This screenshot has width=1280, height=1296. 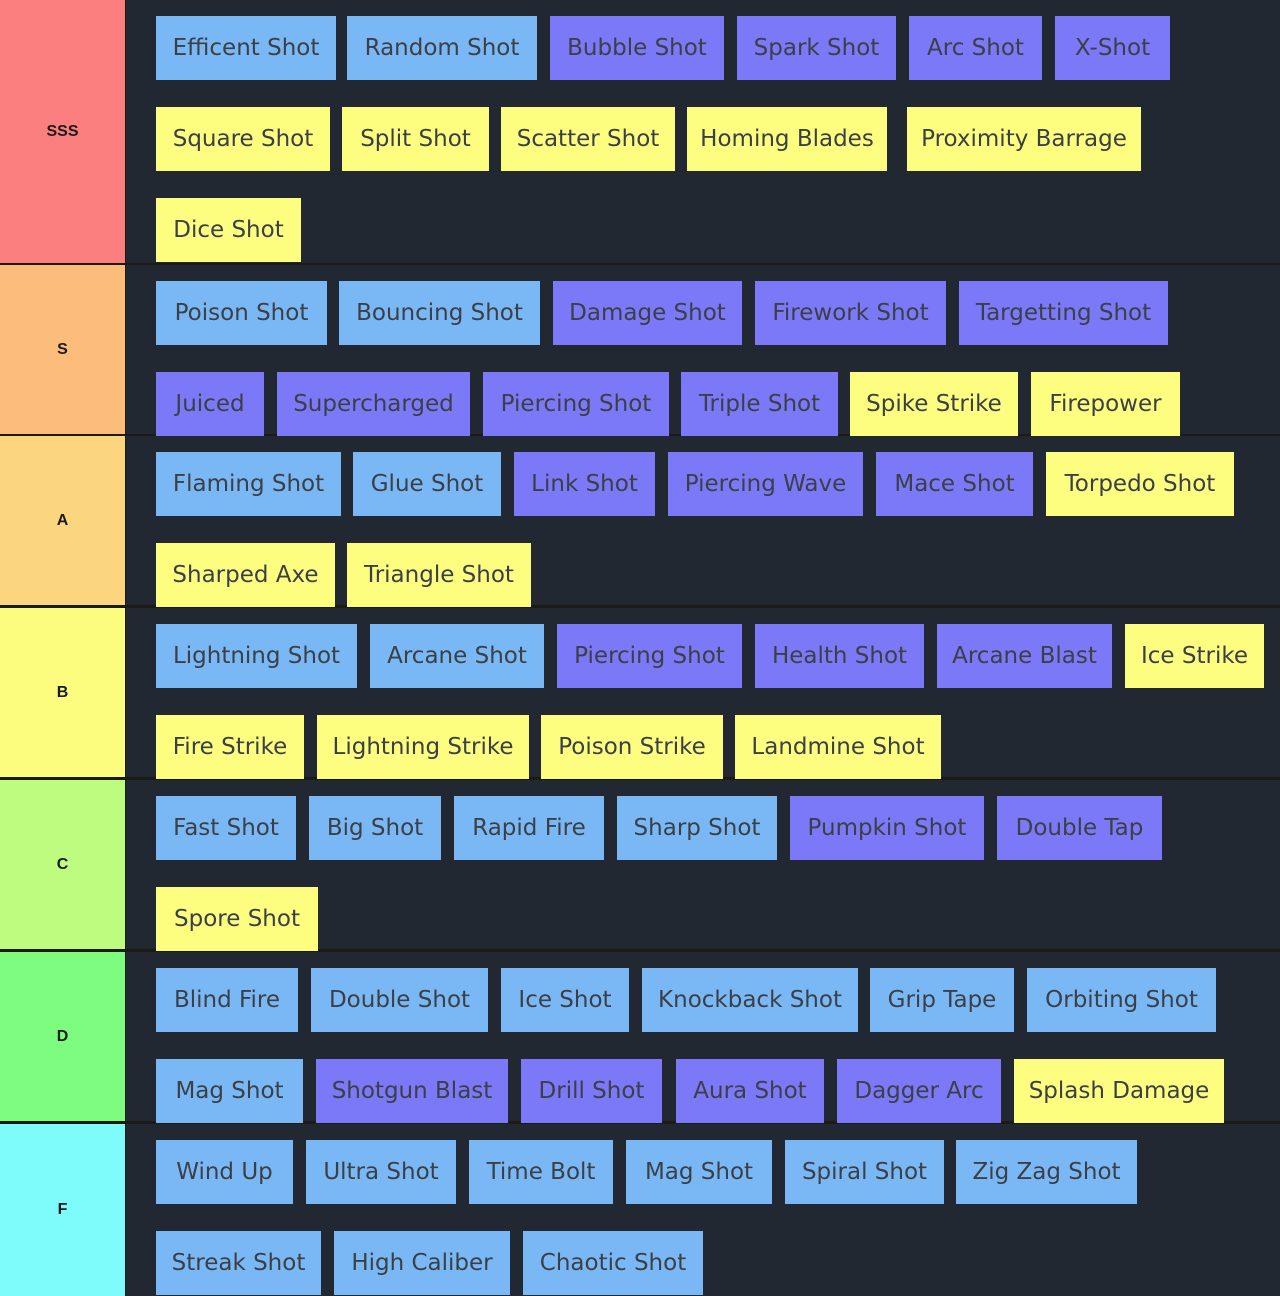 What do you see at coordinates (954, 484) in the screenshot?
I see `tier-item: Mace Shot` at bounding box center [954, 484].